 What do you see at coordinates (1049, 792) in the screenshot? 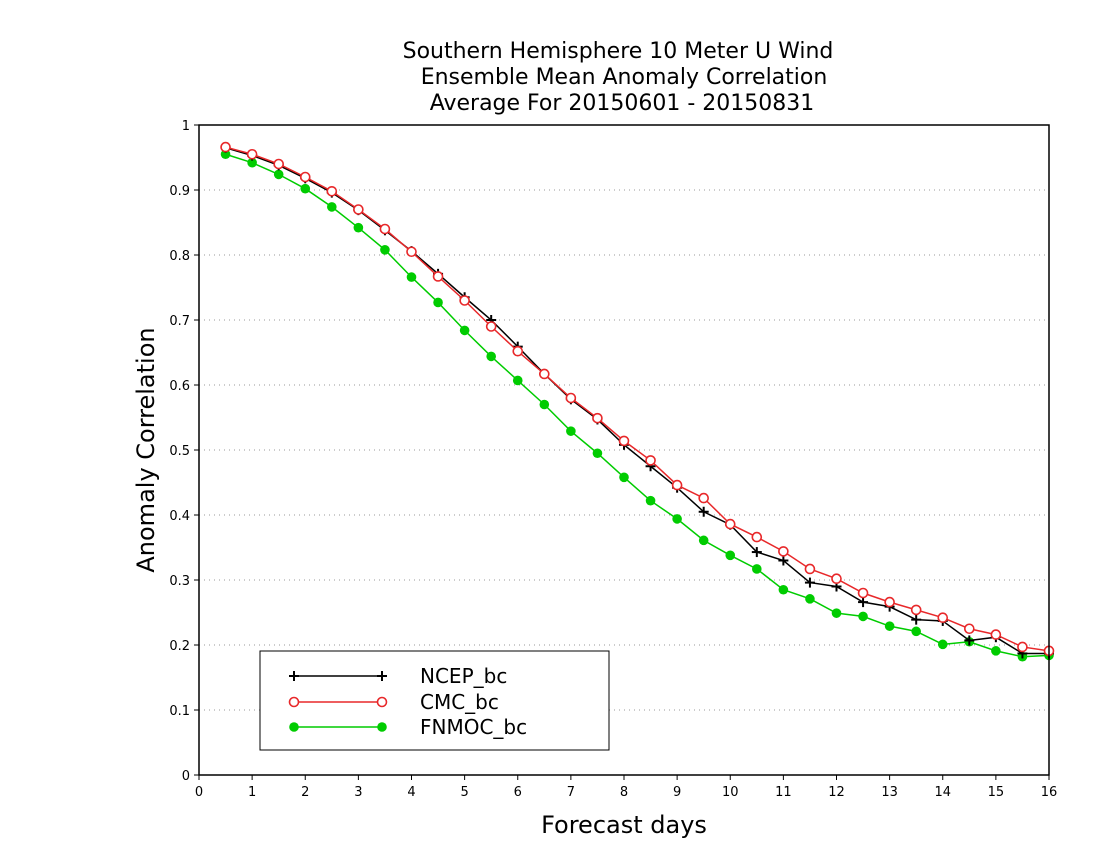
I see `x-tick-label: 16` at bounding box center [1049, 792].